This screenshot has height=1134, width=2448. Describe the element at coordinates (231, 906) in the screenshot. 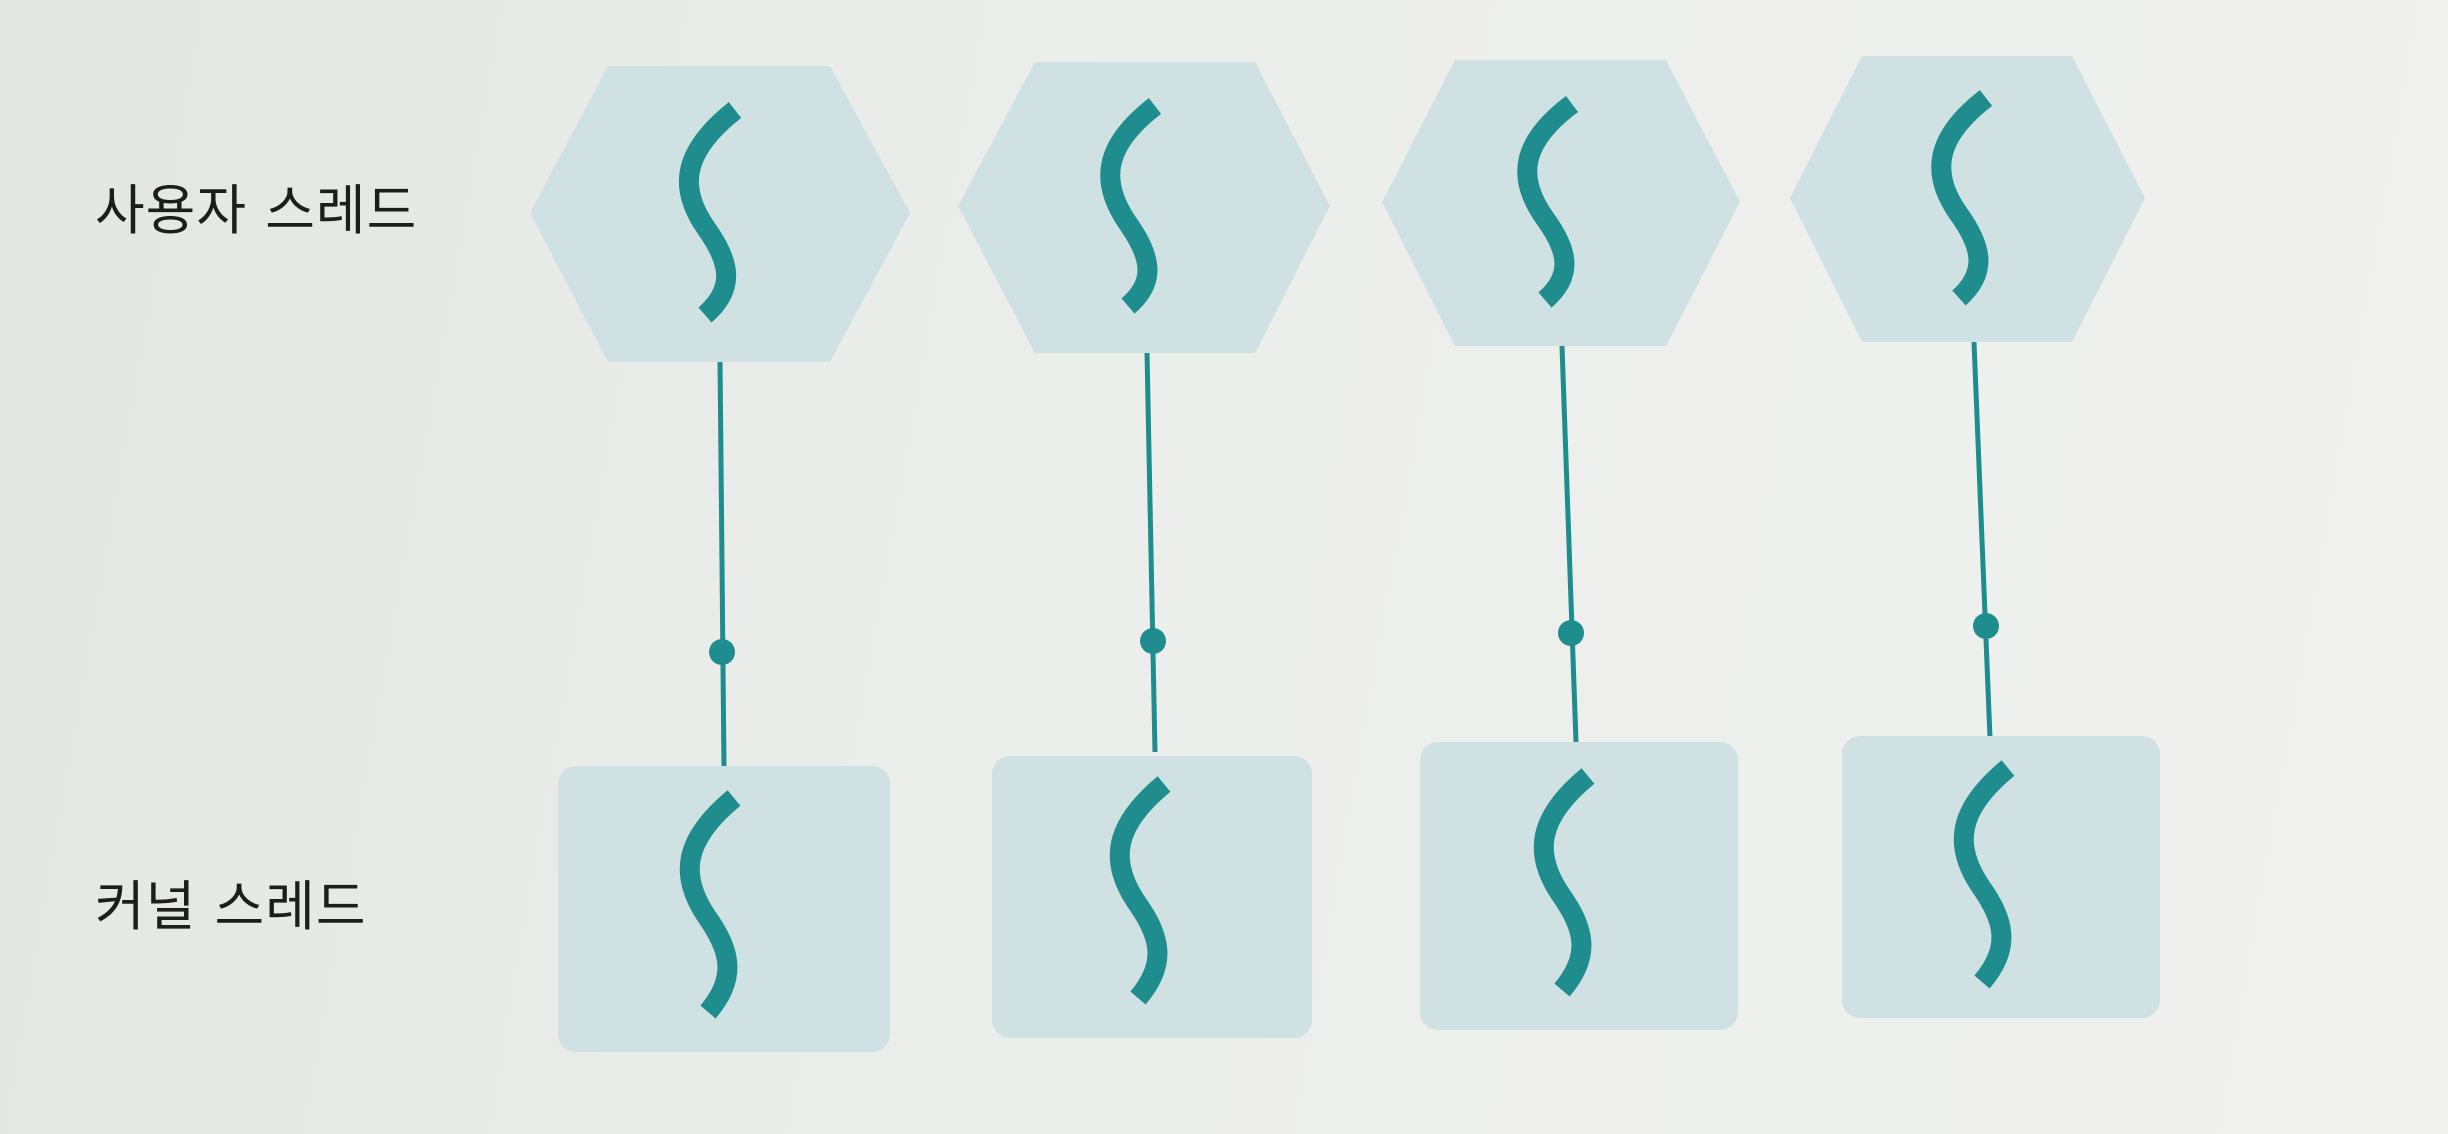

I see `kernel-thread-label: 커널 스레드` at that location.